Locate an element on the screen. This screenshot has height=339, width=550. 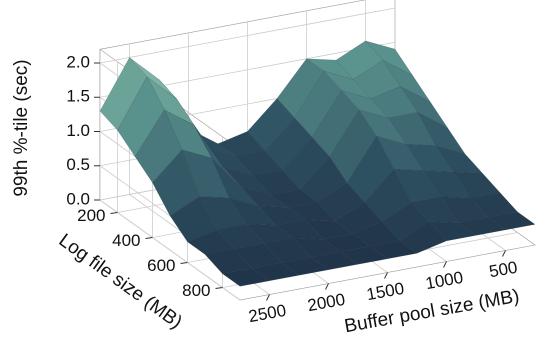
z-tick-label: 1.0 is located at coordinates (78, 130).